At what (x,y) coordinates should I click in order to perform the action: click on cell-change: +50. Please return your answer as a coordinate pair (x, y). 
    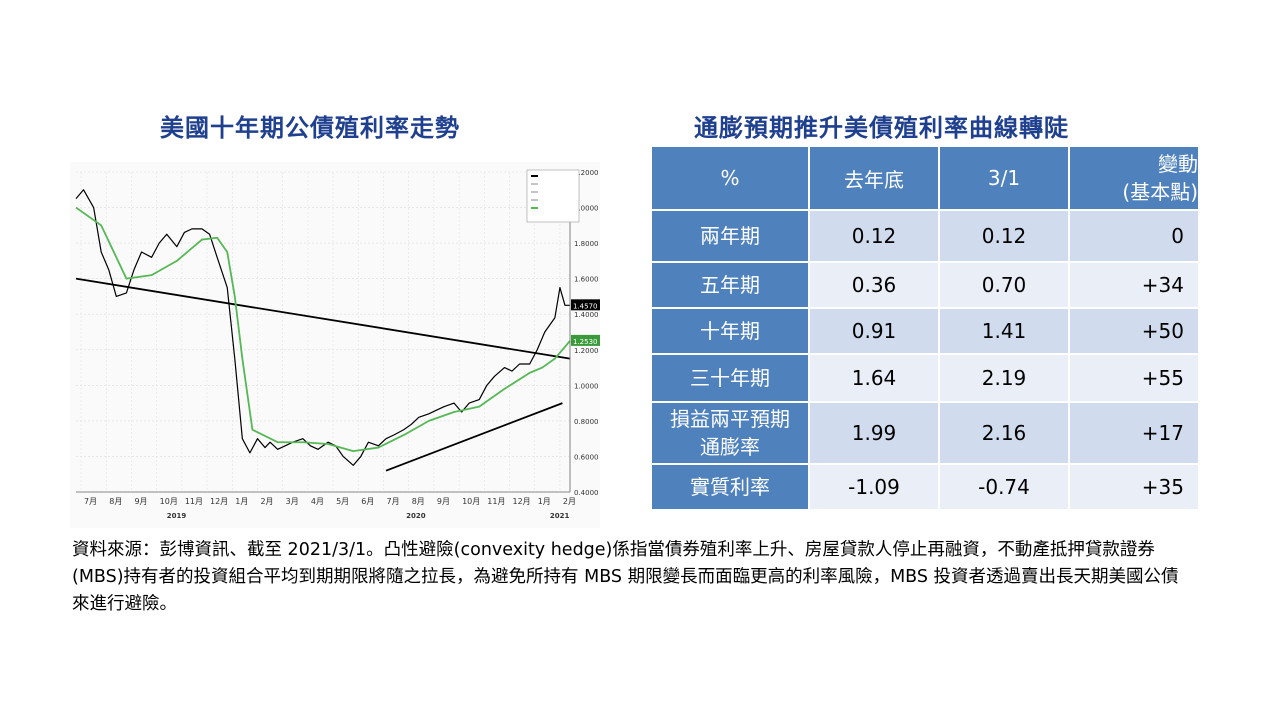
    Looking at the image, I should click on (1134, 331).